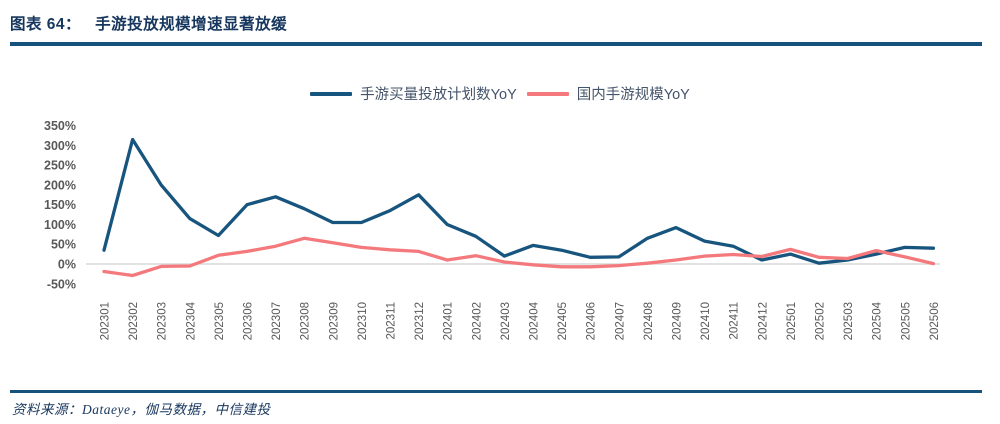  What do you see at coordinates (163, 321) in the screenshot?
I see `svg-text: 202303` at bounding box center [163, 321].